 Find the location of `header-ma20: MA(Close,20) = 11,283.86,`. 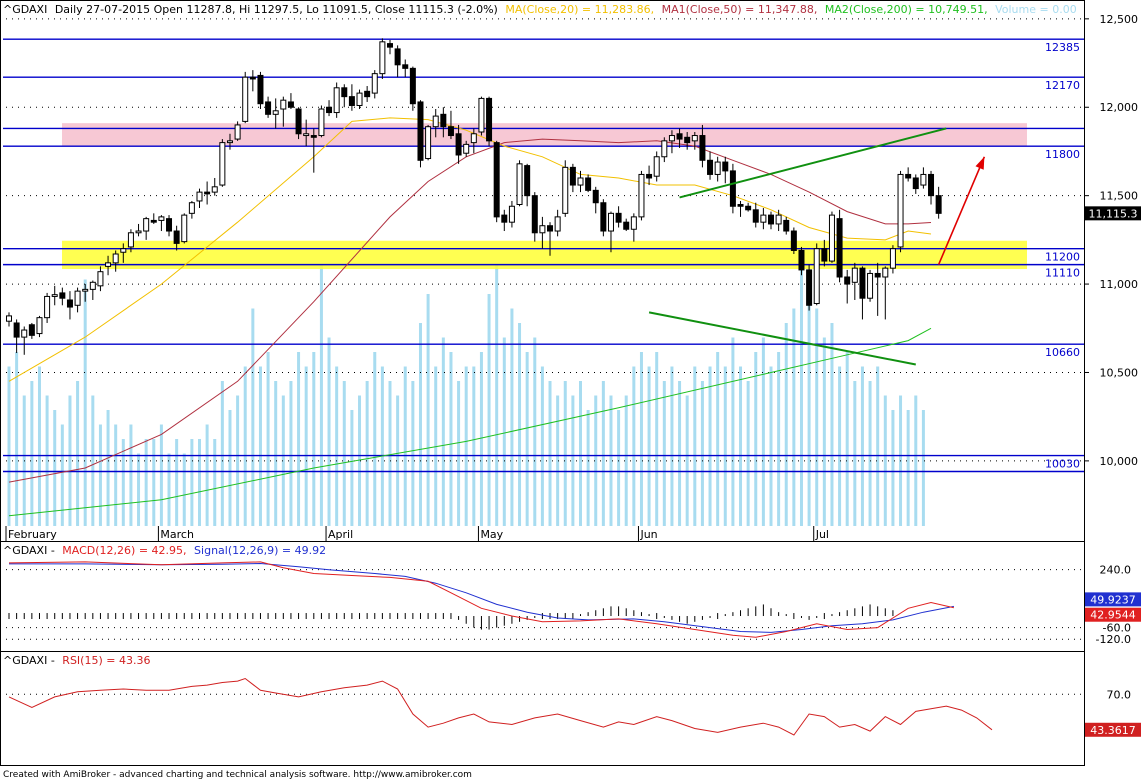

header-ma20: MA(Close,20) = 11,283.86, is located at coordinates (579, 9).